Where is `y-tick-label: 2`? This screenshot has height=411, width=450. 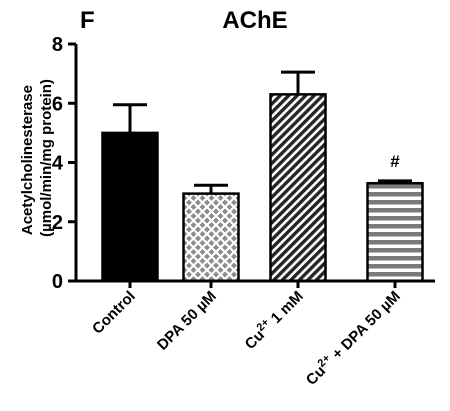
y-tick-label: 2 is located at coordinates (57, 223).